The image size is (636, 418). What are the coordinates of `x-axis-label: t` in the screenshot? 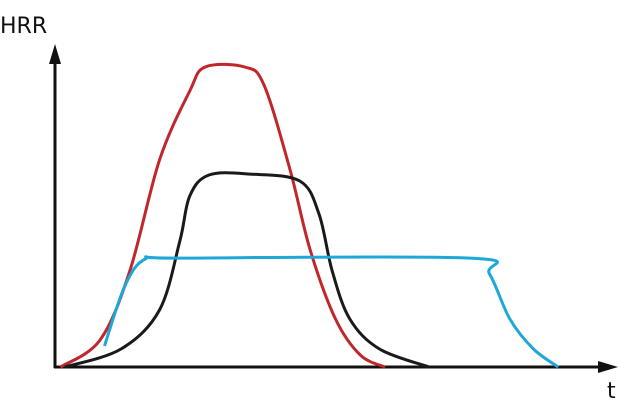 It's located at (611, 391).